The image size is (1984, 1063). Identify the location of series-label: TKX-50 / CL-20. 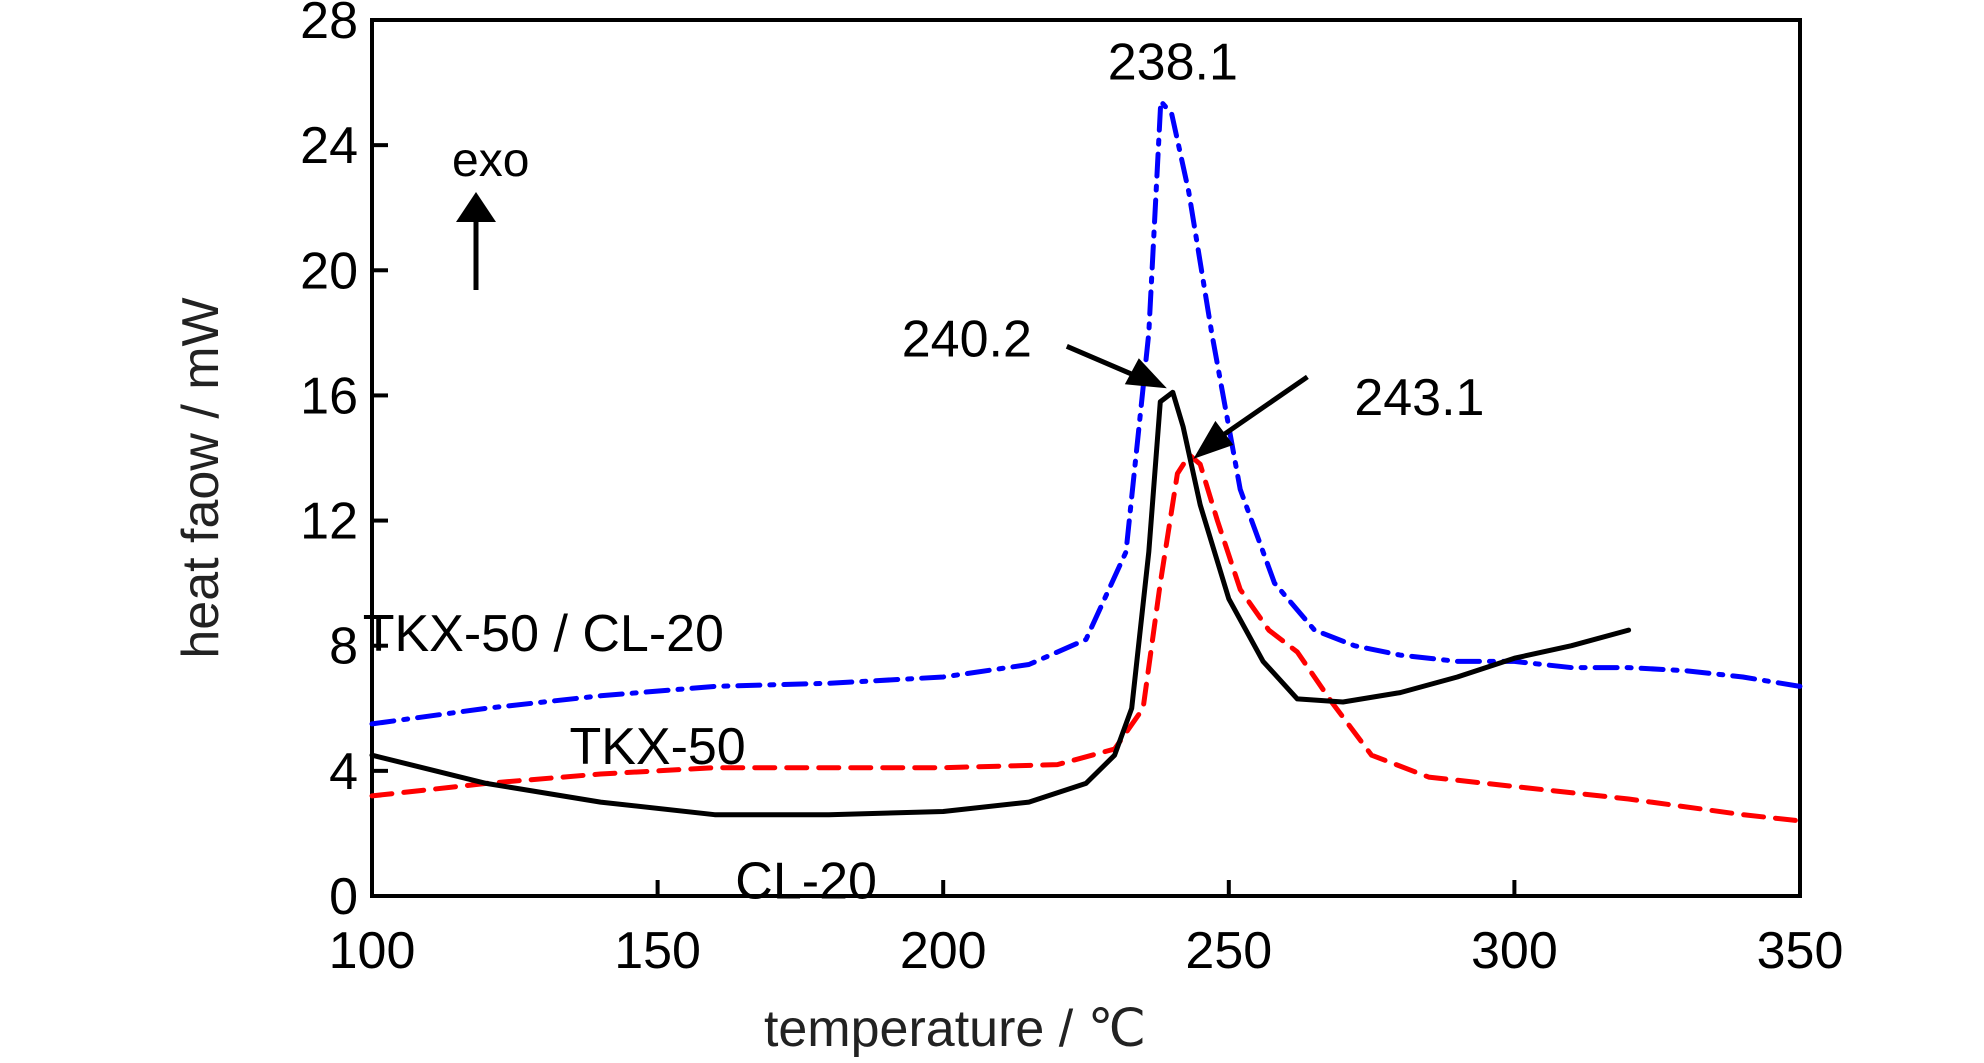
(543, 634).